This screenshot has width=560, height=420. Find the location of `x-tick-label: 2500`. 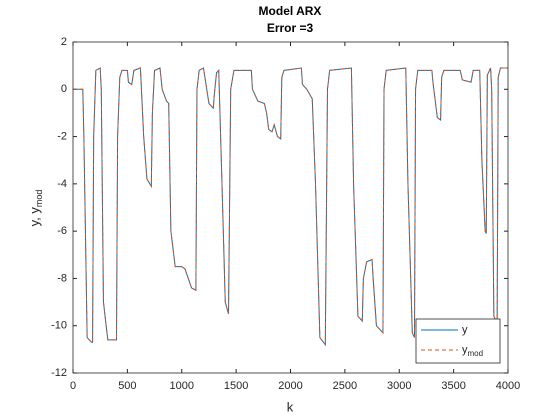

x-tick-label: 2500 is located at coordinates (345, 386).